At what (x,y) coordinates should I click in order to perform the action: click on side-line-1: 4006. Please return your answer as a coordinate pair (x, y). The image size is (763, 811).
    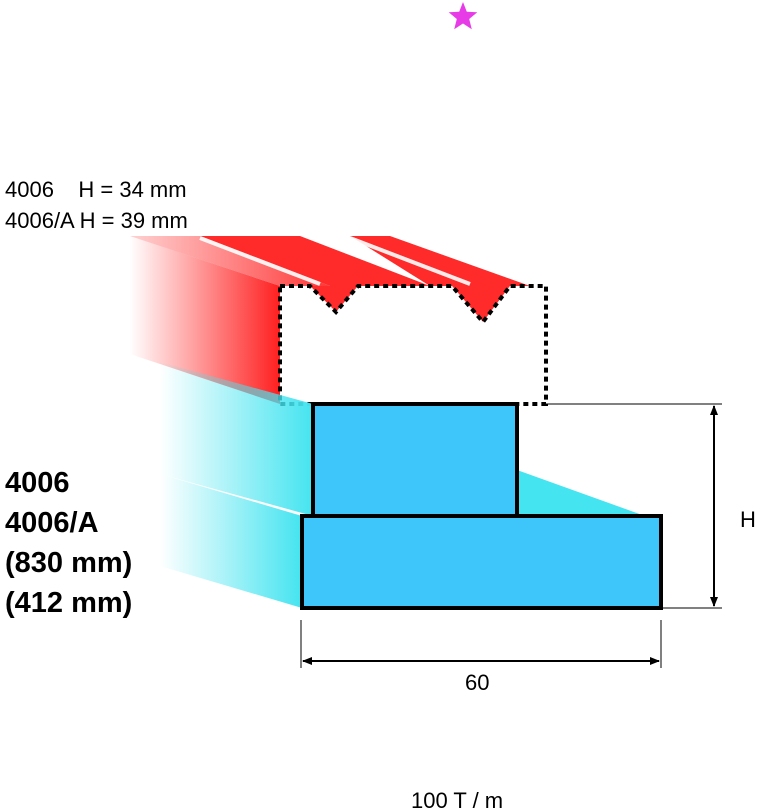
    Looking at the image, I should click on (37, 483).